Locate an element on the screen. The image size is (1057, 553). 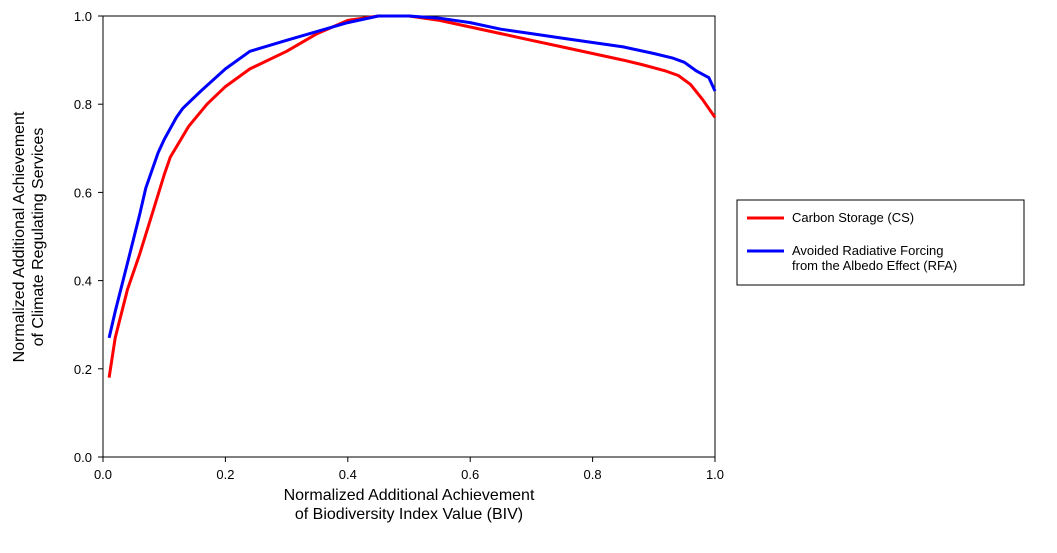
x-tick-label: 0.6 is located at coordinates (470, 474).